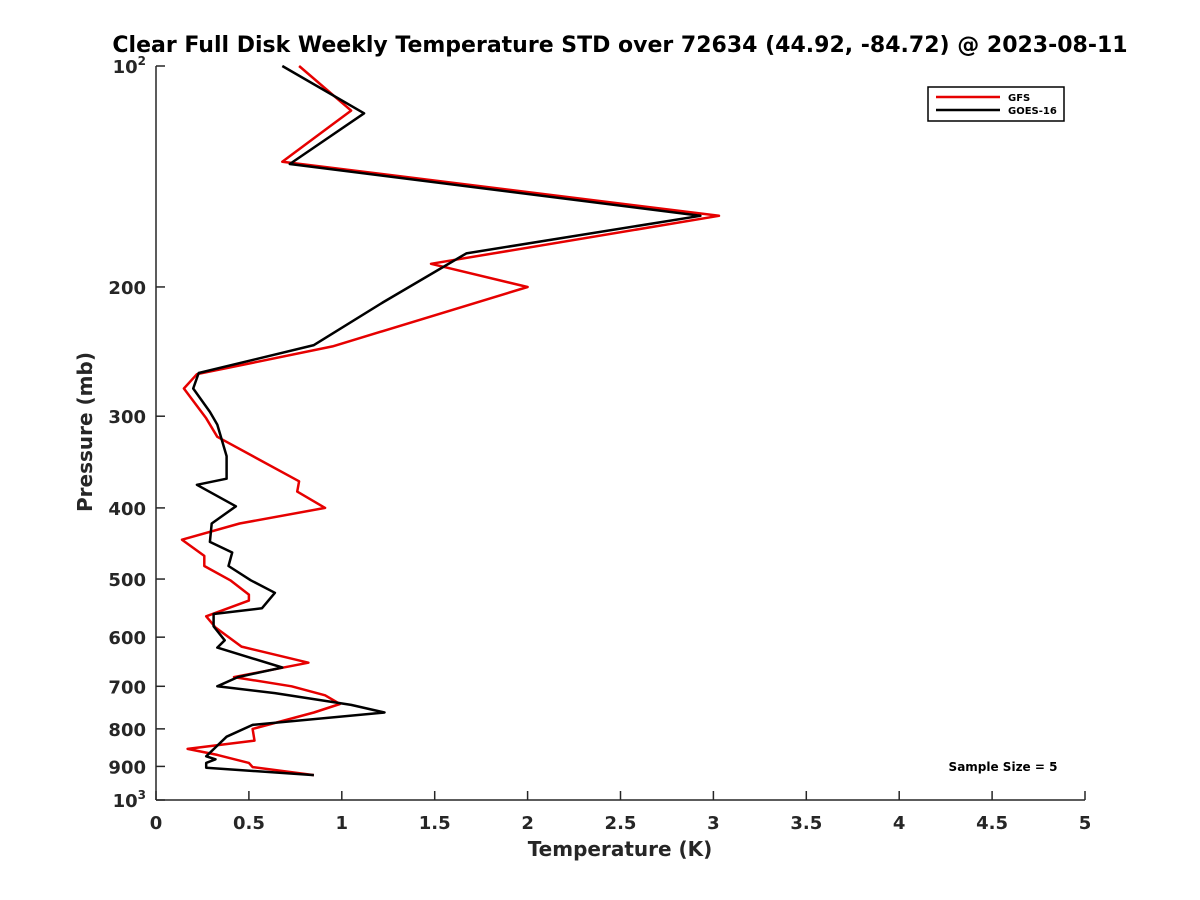 The image size is (1200, 900). What do you see at coordinates (899, 823) in the screenshot?
I see `x-tick-label: 4` at bounding box center [899, 823].